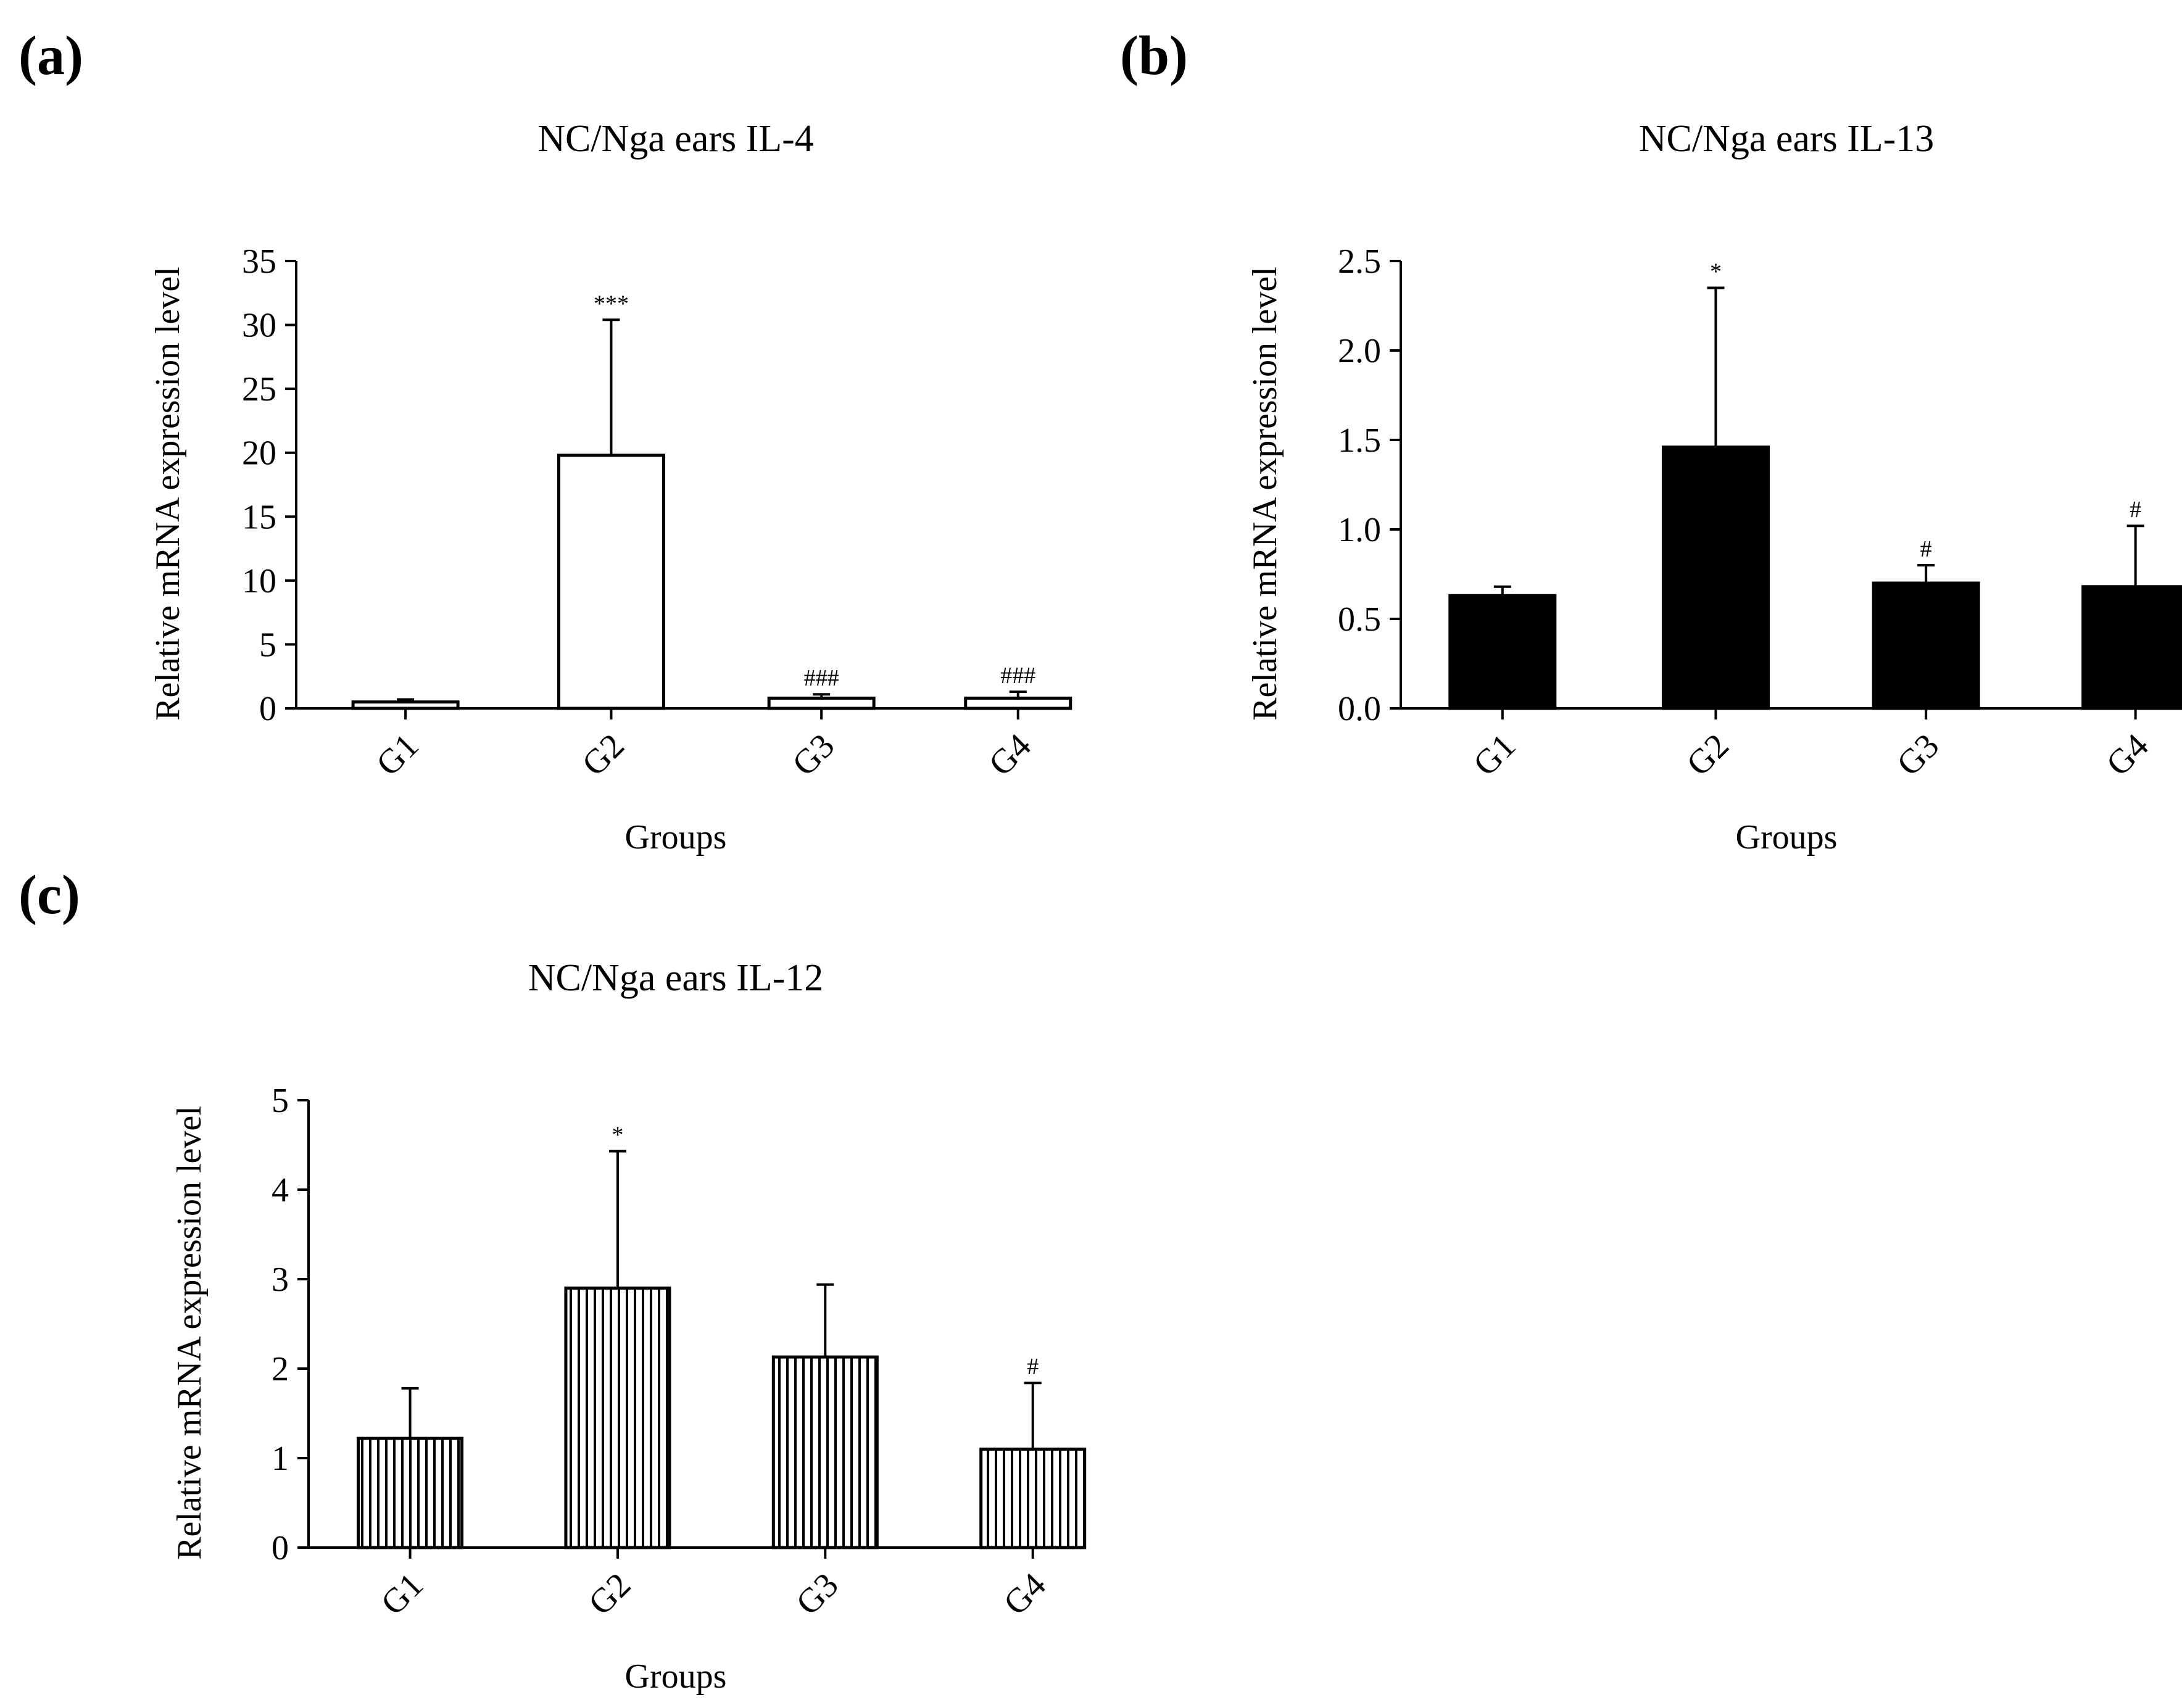  Describe the element at coordinates (1359, 619) in the screenshot. I see `b-ytick-label: 0.5` at that location.